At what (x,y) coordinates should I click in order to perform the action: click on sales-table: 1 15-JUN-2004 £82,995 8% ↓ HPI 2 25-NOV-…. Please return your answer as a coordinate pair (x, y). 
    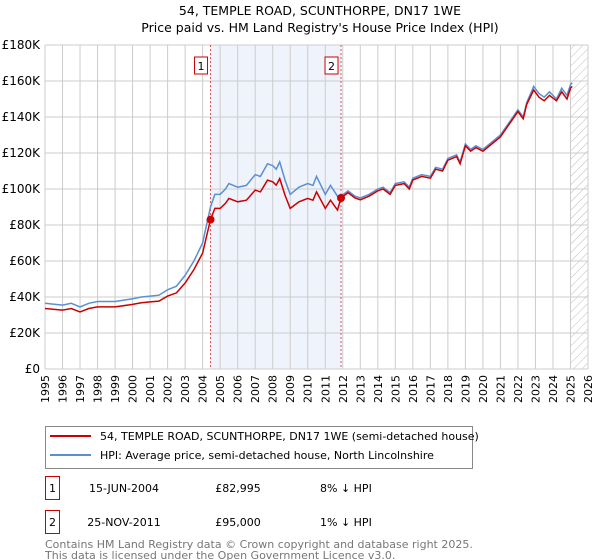
    Looking at the image, I should click on (208, 505).